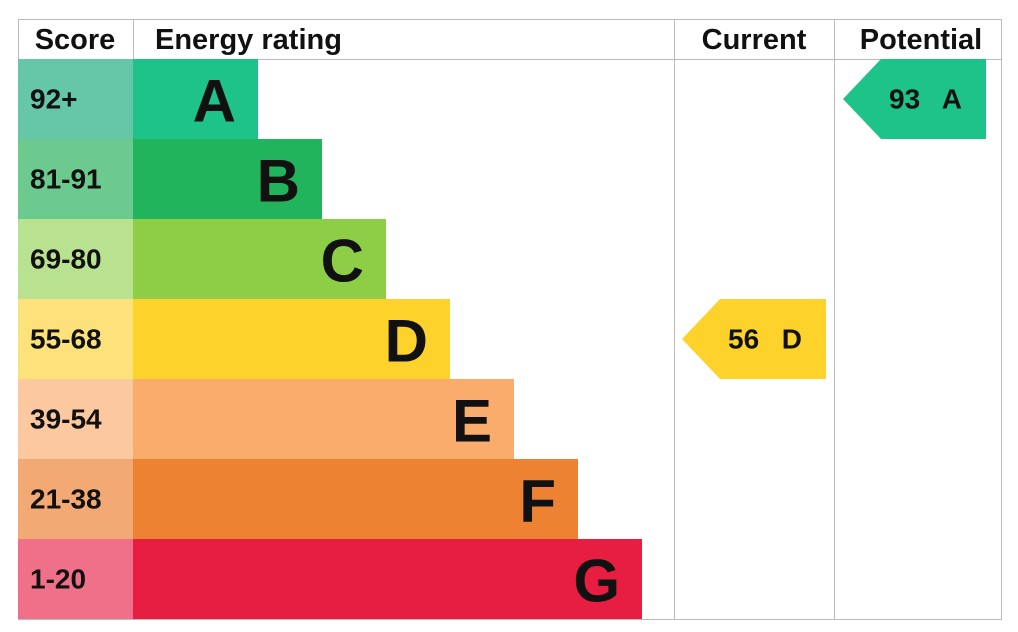  Describe the element at coordinates (248, 40) in the screenshot. I see `header: Energy rating` at that location.